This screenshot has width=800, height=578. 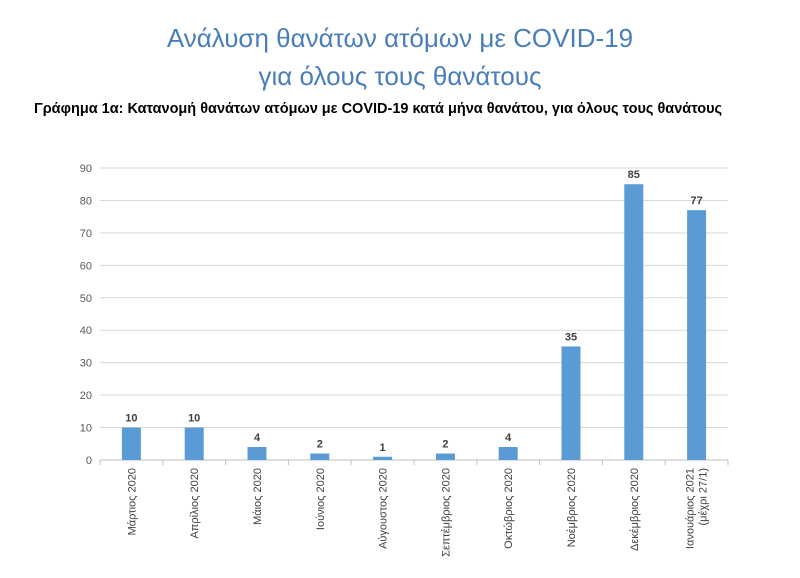 I want to click on y-tick-label: 70, so click(x=86, y=234).